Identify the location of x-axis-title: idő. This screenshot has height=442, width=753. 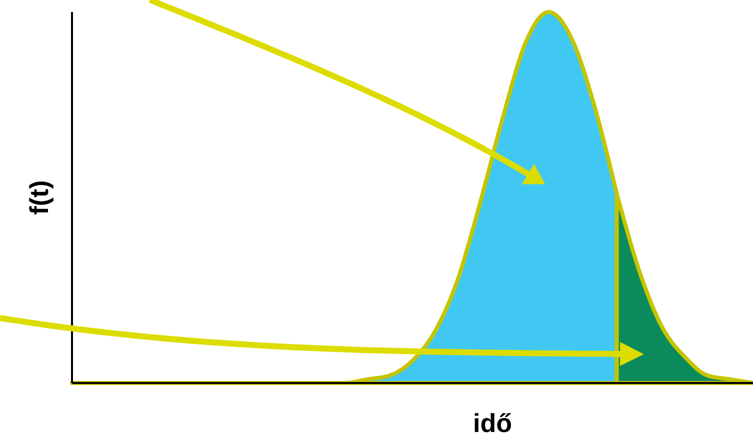
(492, 423).